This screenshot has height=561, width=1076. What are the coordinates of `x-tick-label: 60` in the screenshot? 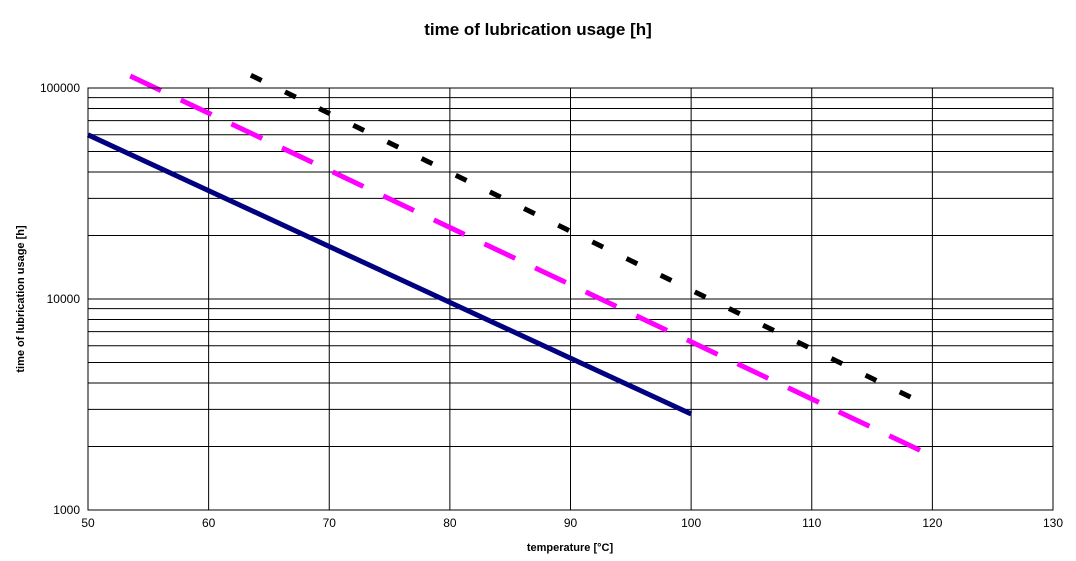 It's located at (209, 523).